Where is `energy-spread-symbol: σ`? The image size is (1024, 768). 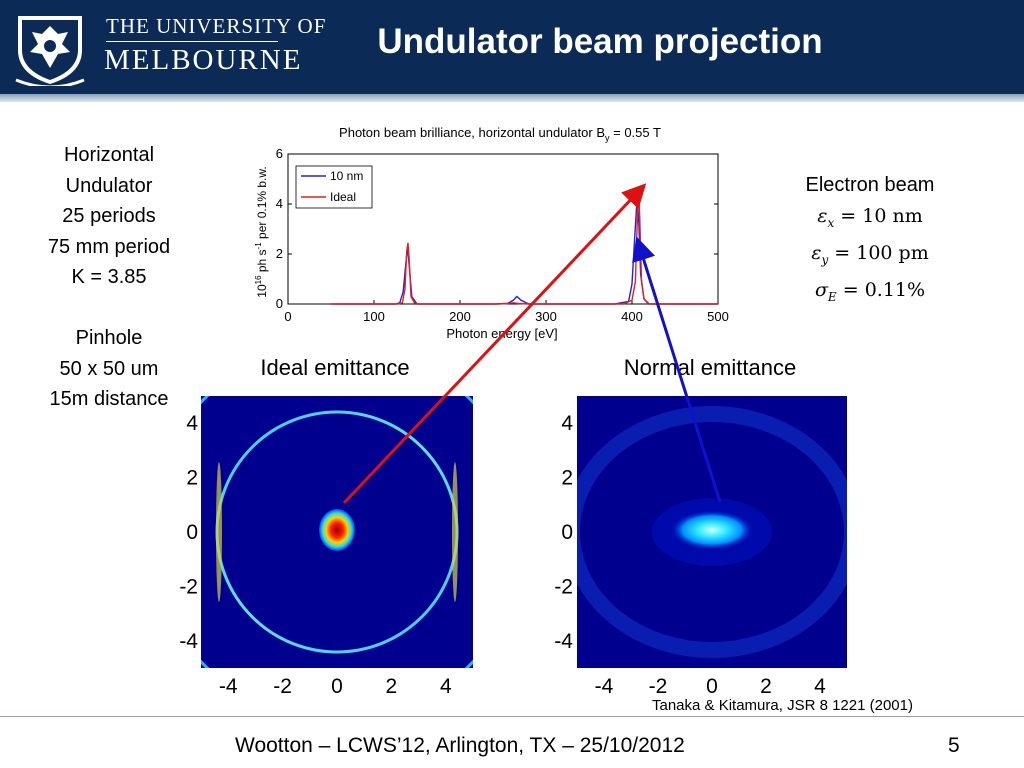
energy-spread-symbol: σ is located at coordinates (821, 290).